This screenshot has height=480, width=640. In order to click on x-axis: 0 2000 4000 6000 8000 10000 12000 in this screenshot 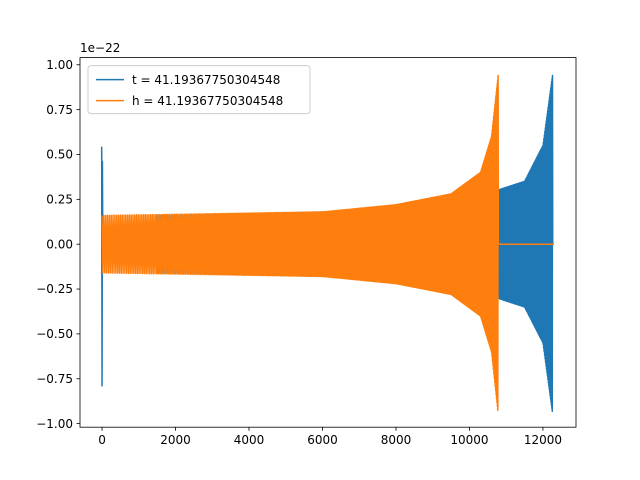, I will do `click(330, 437)`.